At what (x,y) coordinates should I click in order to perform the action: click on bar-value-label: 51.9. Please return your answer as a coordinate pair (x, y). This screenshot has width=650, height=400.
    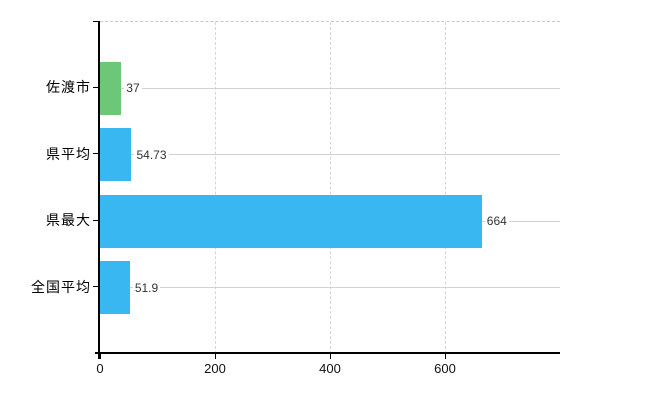
    Looking at the image, I should click on (146, 287).